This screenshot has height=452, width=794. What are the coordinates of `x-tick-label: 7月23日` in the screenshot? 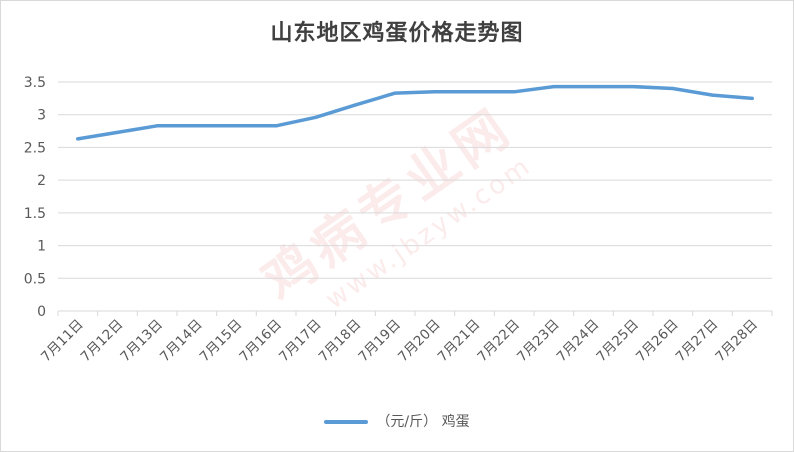 It's located at (538, 341).